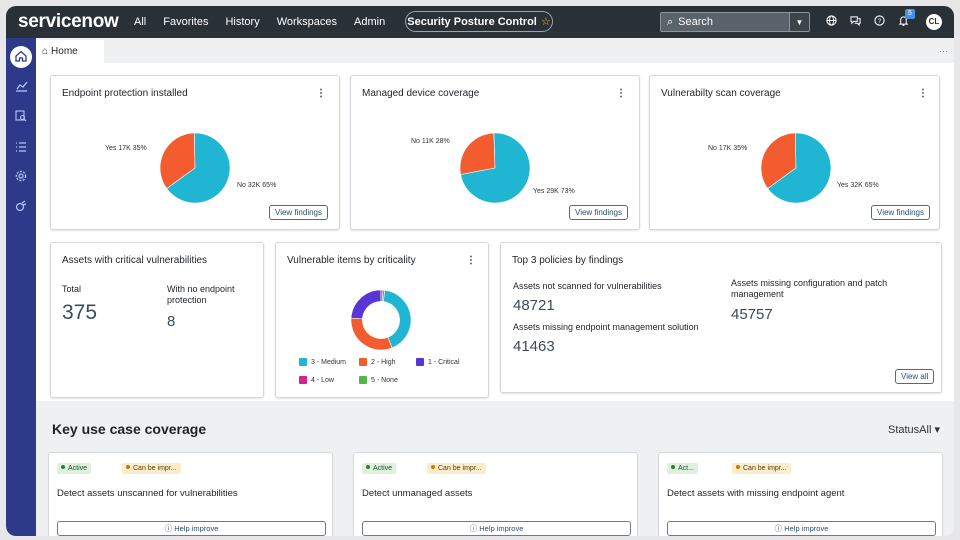 The width and height of the screenshot is (960, 540). I want to click on chat-icon, so click(855, 22).